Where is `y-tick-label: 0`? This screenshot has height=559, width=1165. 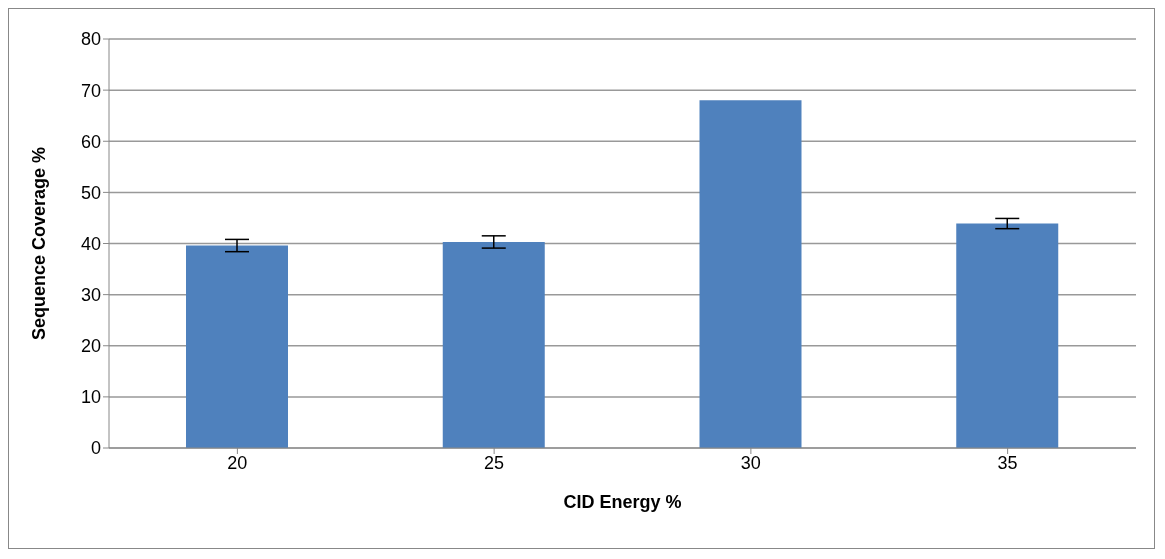
y-tick-label: 0 is located at coordinates (95, 448).